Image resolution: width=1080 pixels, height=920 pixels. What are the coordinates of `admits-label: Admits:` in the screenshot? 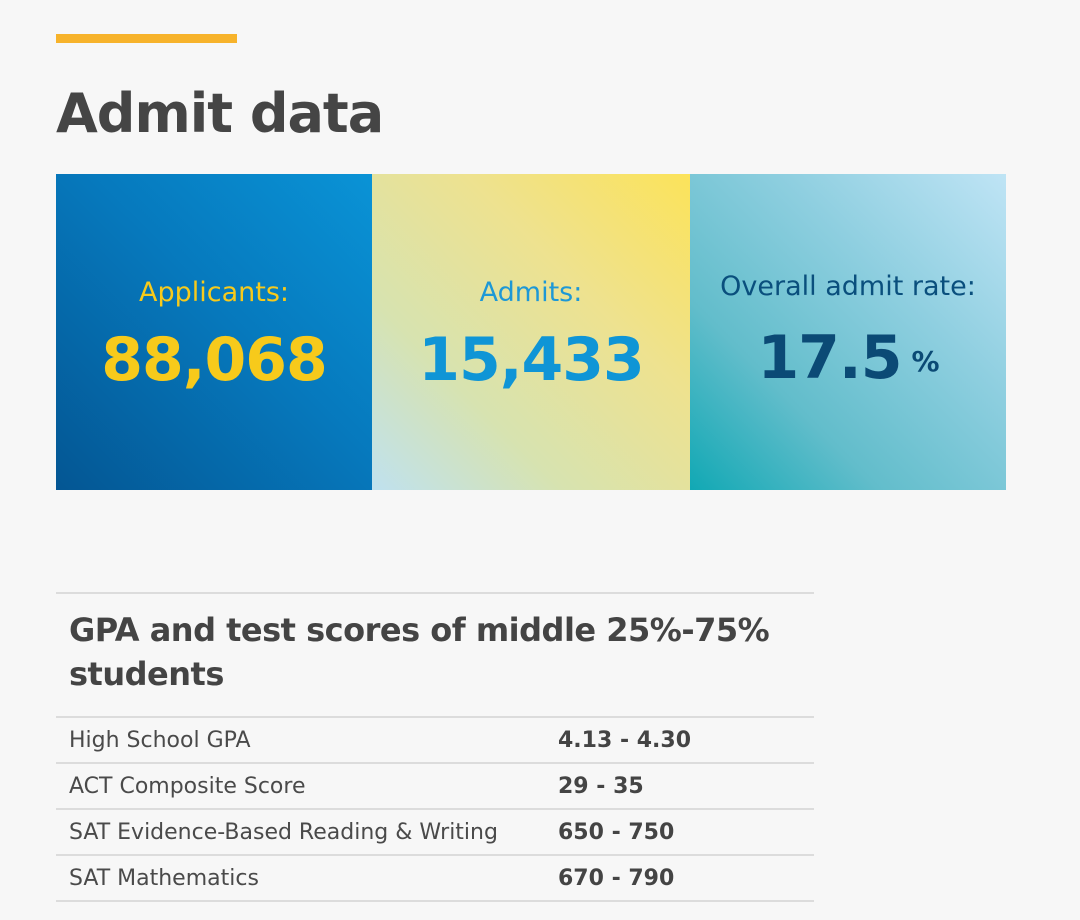 It's located at (531, 292).